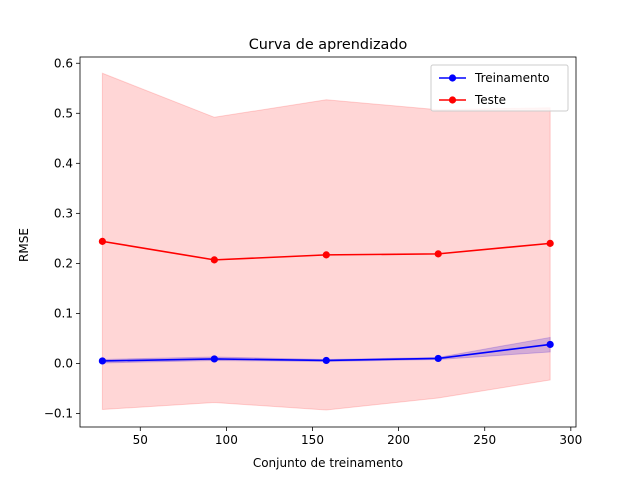  Describe the element at coordinates (499, 88) in the screenshot. I see `legend: Treinamento Teste` at that location.